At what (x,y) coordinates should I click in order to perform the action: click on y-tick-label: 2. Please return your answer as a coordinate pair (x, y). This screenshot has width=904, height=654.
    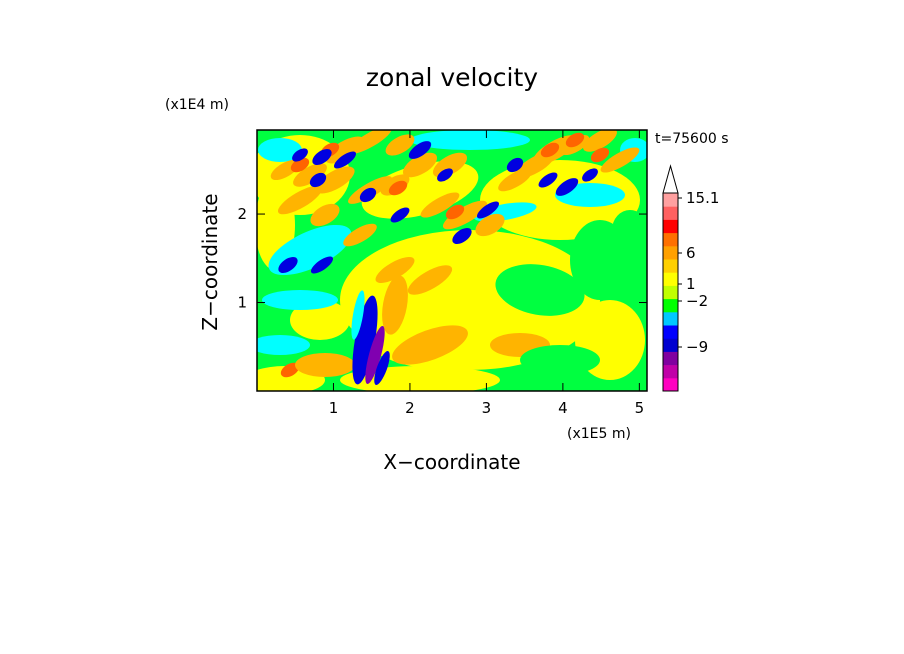
    Looking at the image, I should click on (242, 214).